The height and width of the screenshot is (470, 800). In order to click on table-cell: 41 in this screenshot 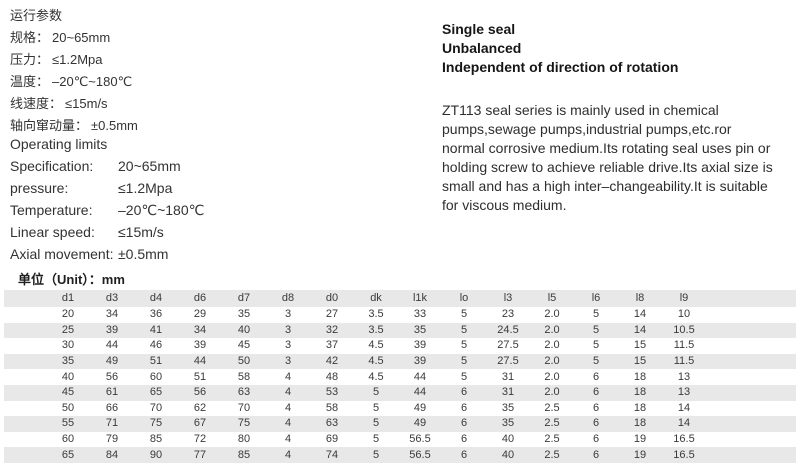, I will do `click(156, 329)`.